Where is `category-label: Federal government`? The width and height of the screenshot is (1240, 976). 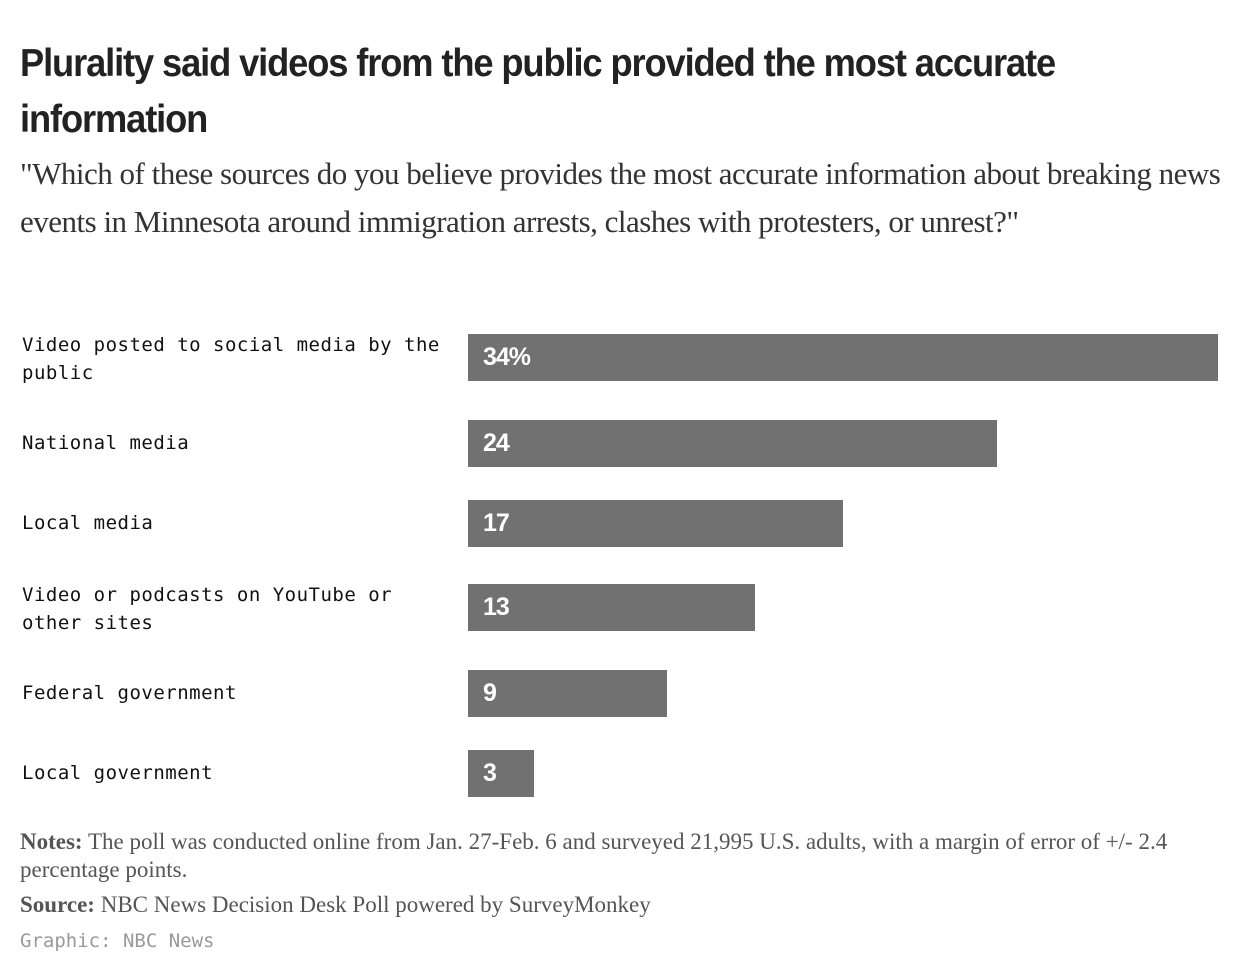 category-label: Federal government is located at coordinates (129, 693).